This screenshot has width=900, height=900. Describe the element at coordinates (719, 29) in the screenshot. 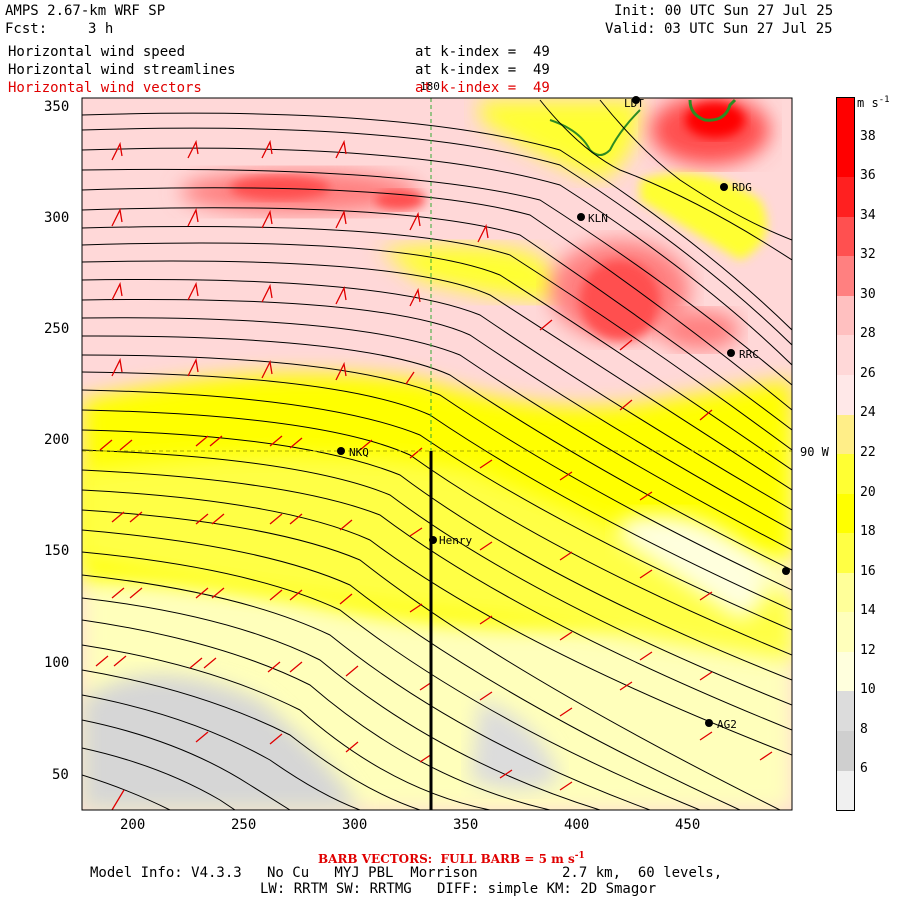

I see `valid-time: Valid: 03 UTC Sun 27 Jul 25` at that location.